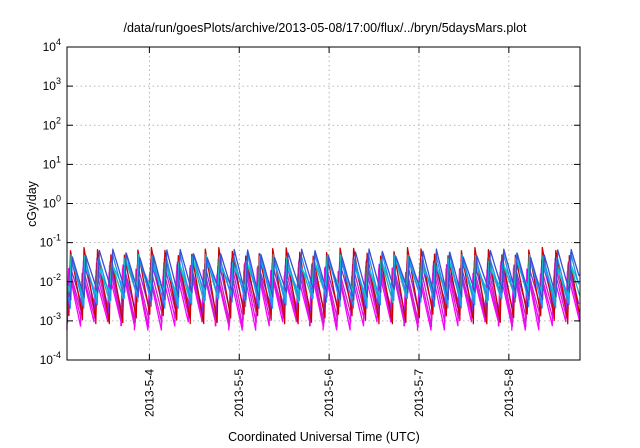 Image resolution: width=640 pixels, height=448 pixels. What do you see at coordinates (50, 319) in the screenshot?
I see `y-tick-label: 10⁻³` at bounding box center [50, 319].